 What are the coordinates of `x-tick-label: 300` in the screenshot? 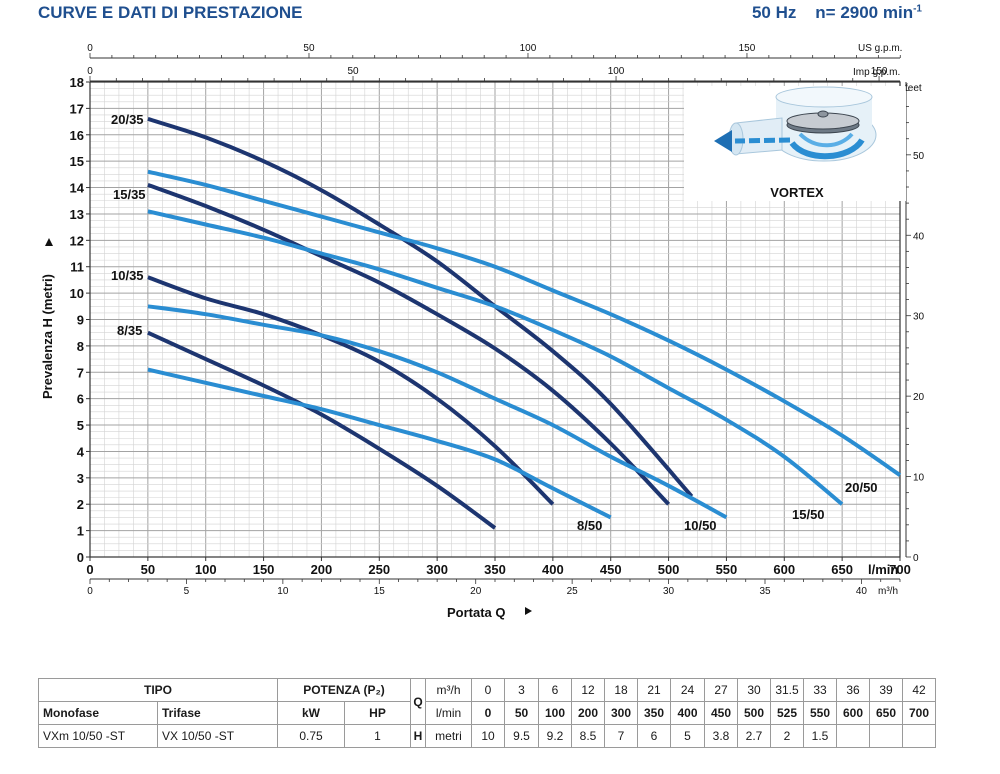 It's located at (437, 569).